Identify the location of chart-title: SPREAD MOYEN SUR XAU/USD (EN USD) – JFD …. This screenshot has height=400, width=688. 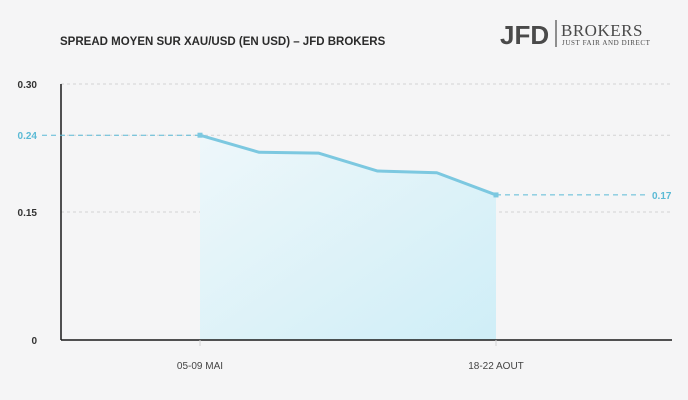
(223, 42).